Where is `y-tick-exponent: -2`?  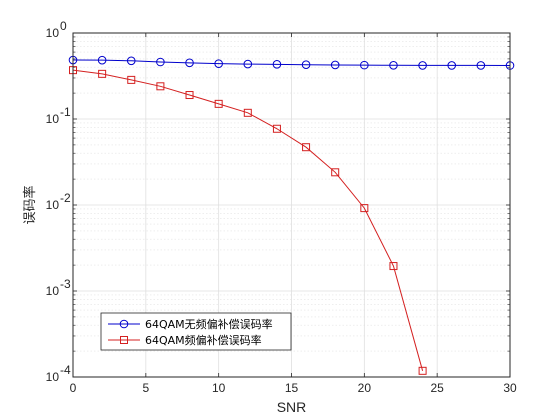
y-tick-exponent: -2 is located at coordinates (65, 198).